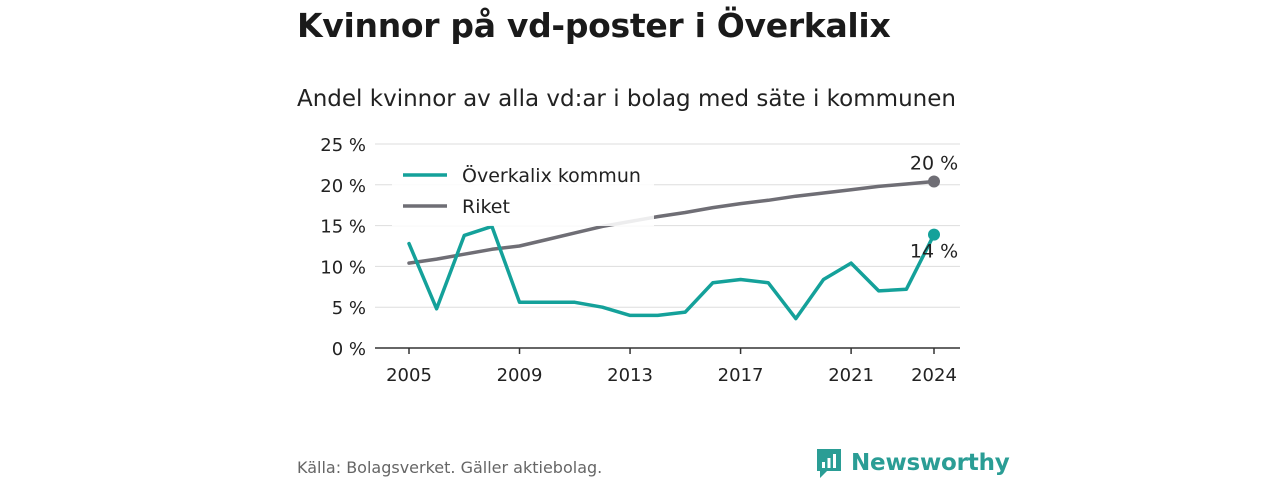 The image size is (1280, 480). Describe the element at coordinates (934, 375) in the screenshot. I see `x-tick-label: 2024` at that location.